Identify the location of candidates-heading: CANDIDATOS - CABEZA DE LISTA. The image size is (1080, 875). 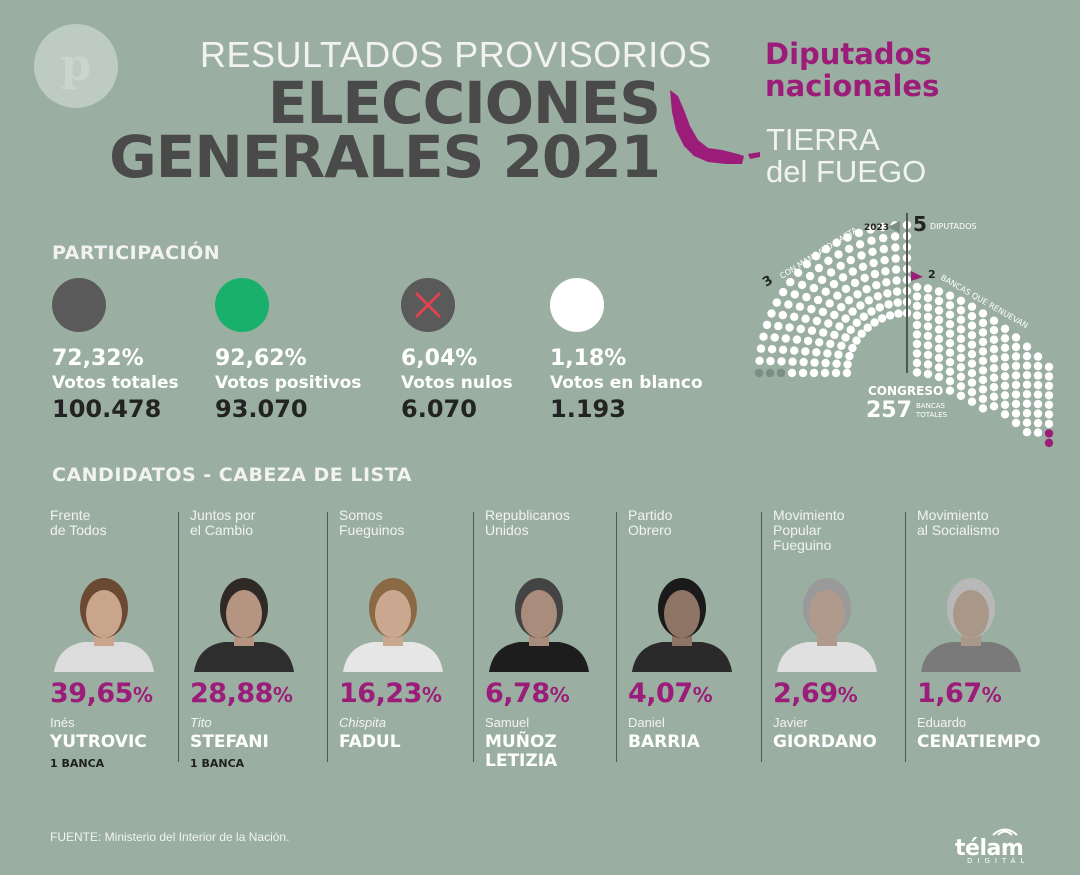
(232, 475).